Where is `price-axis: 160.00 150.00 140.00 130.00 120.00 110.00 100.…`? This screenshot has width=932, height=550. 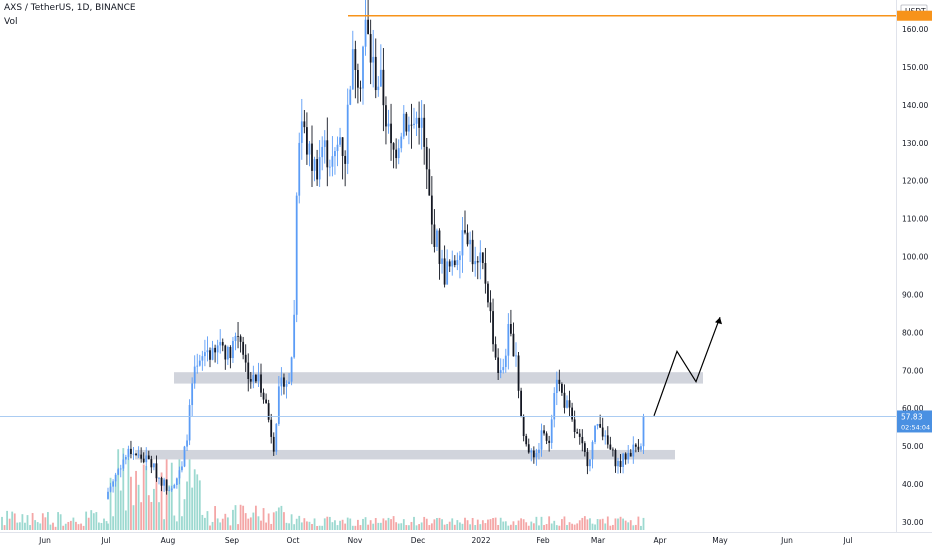 price-axis: 160.00 150.00 140.00 130.00 120.00 110.00 100.… is located at coordinates (914, 265).